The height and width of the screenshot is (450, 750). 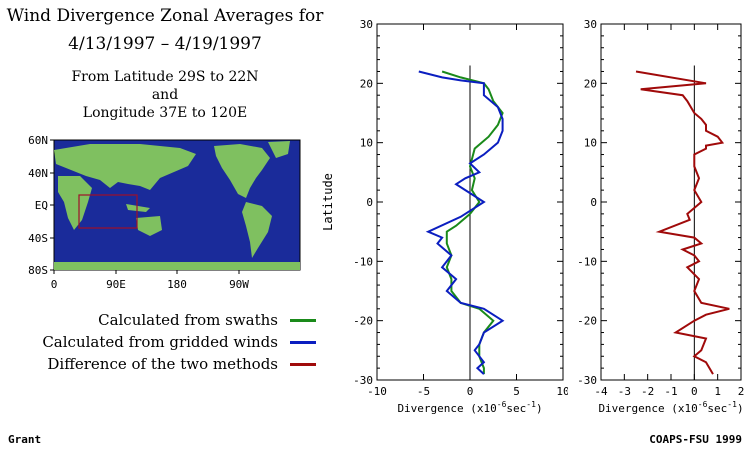 I want to click on region-box, so click(x=108, y=211).